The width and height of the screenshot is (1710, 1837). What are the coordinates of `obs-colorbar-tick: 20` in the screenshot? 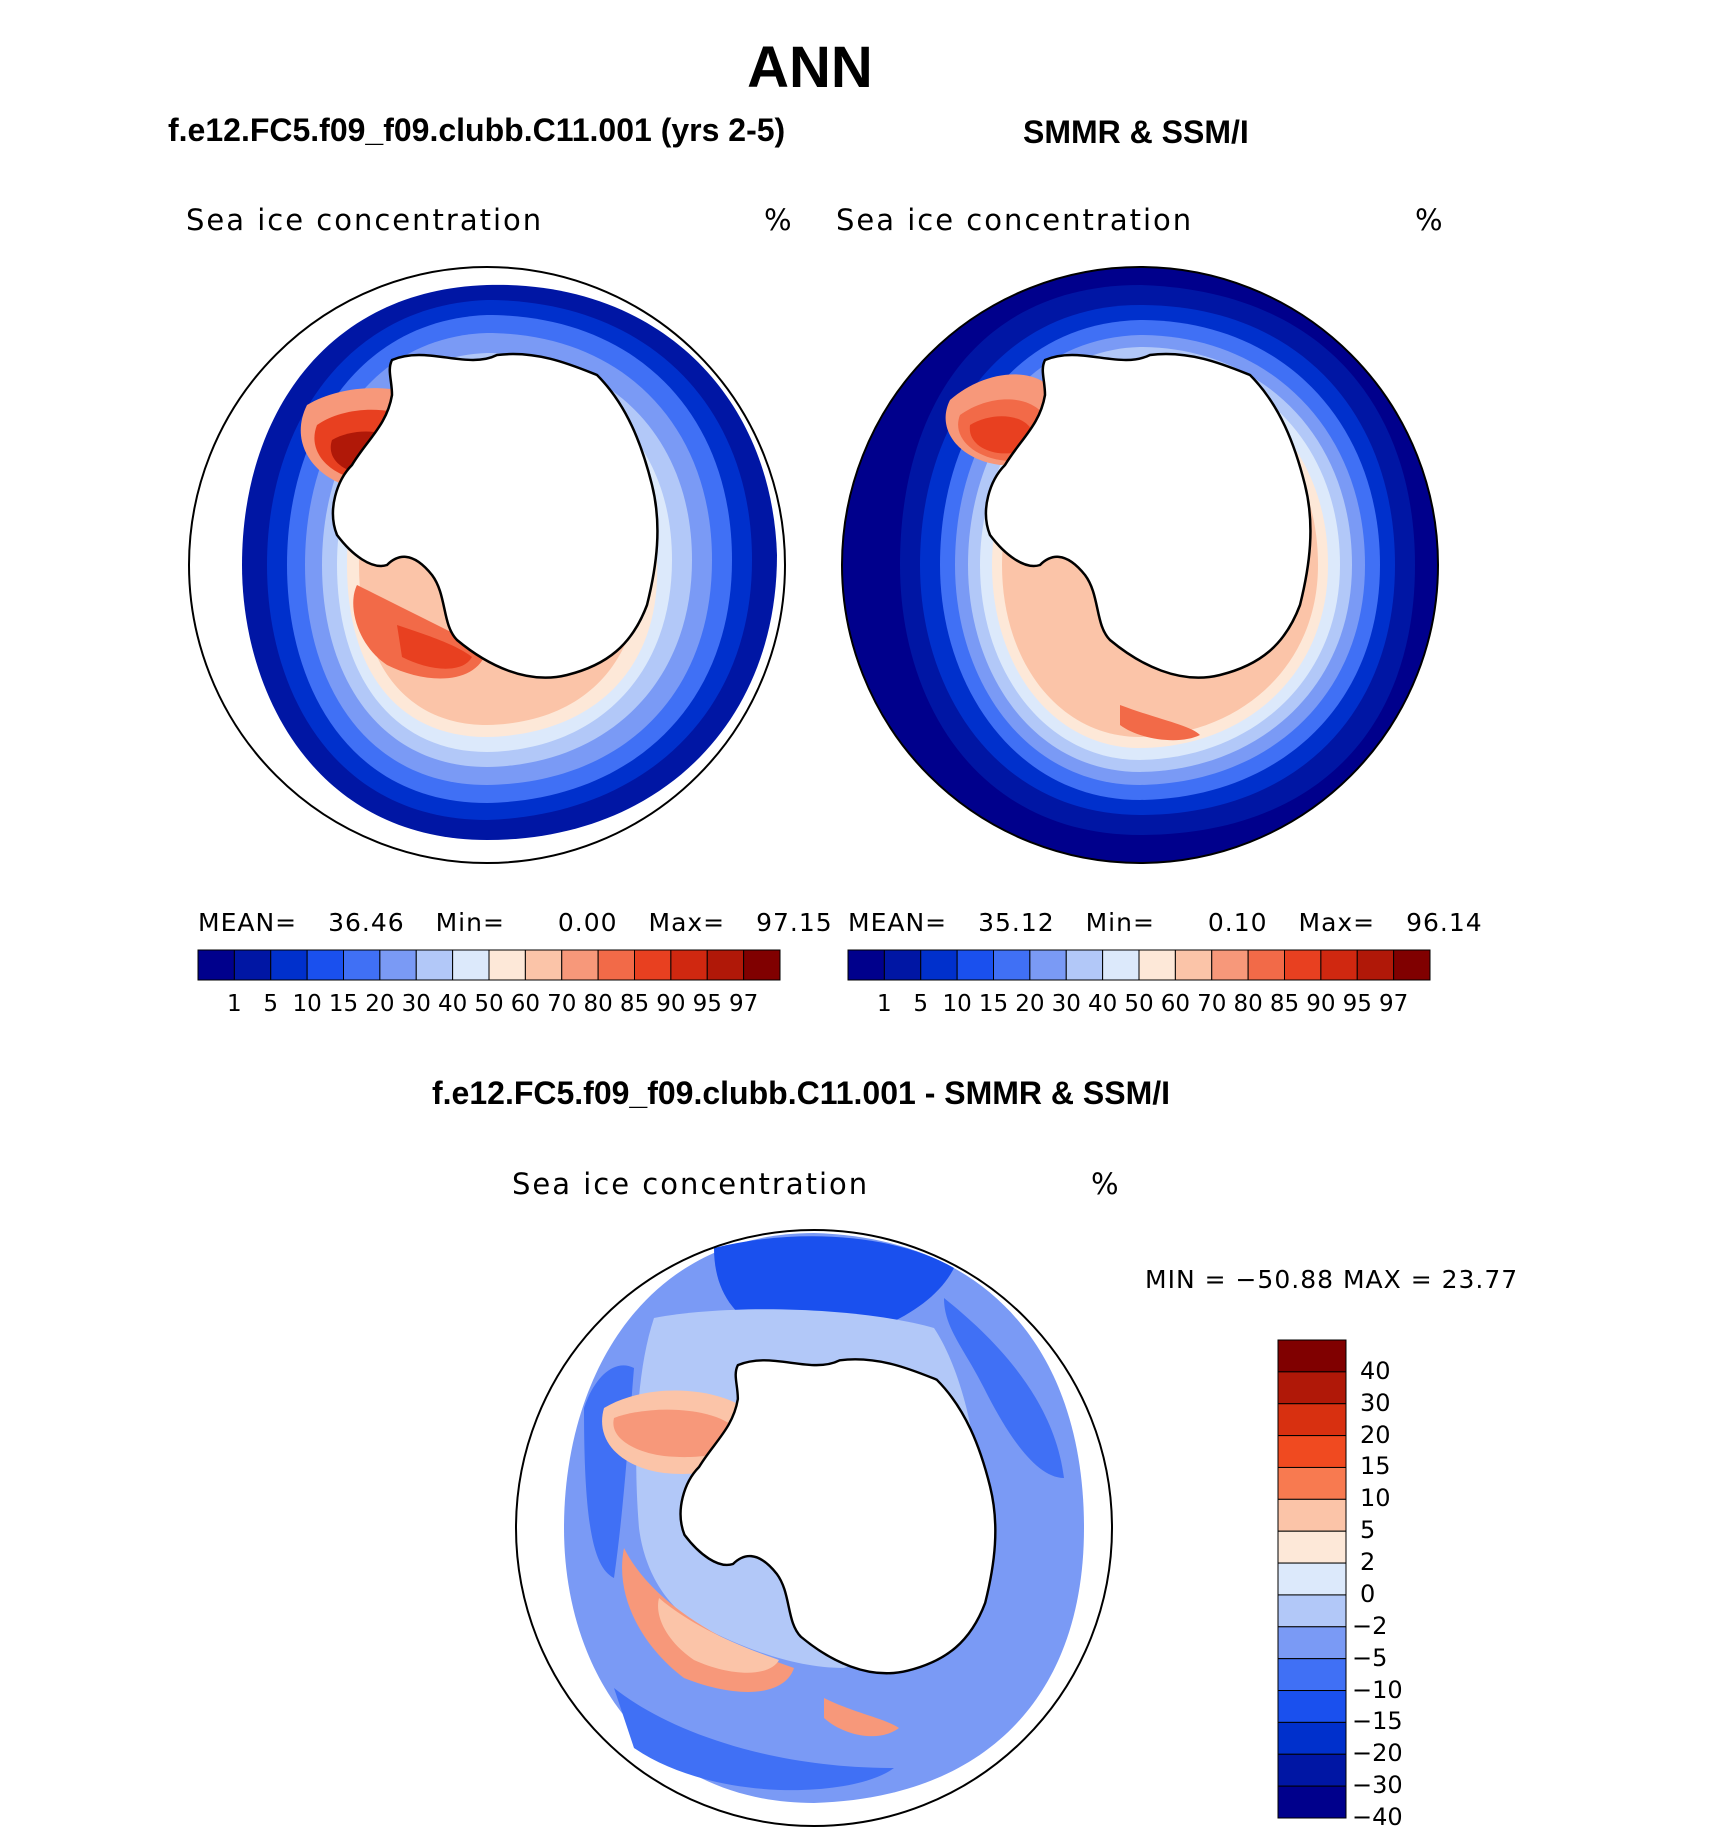 It's located at (1030, 1004).